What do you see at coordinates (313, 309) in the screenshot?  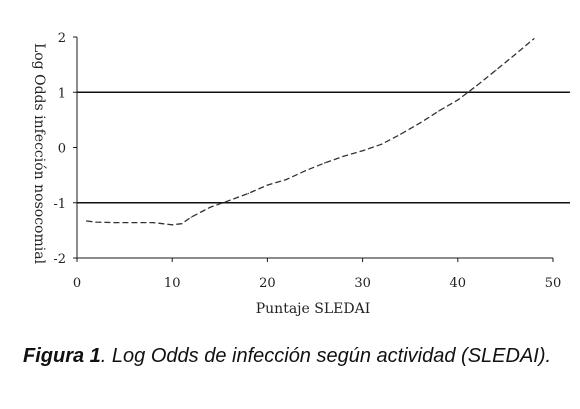 I see `x-axis-label: Puntaje SLEDAI` at bounding box center [313, 309].